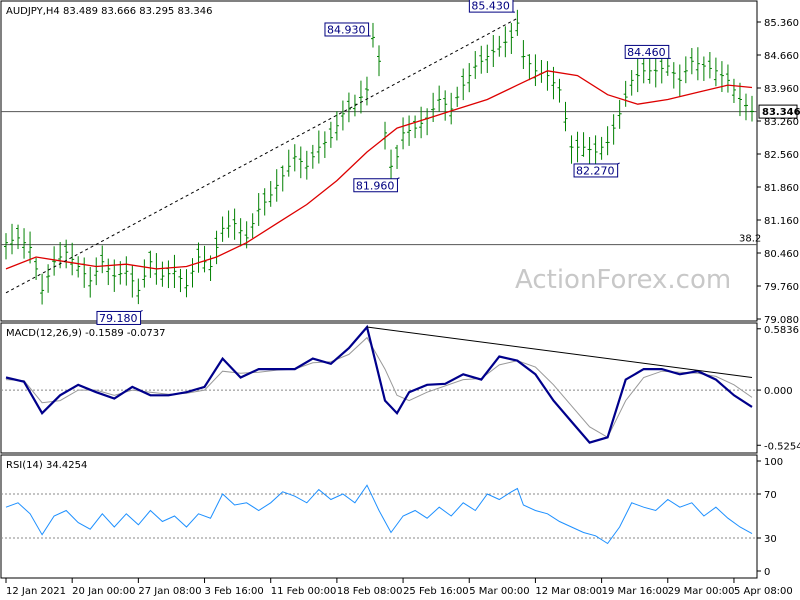 The height and width of the screenshot is (600, 800). What do you see at coordinates (781, 221) in the screenshot?
I see `price-y-tick-label: 81.160` at bounding box center [781, 221].